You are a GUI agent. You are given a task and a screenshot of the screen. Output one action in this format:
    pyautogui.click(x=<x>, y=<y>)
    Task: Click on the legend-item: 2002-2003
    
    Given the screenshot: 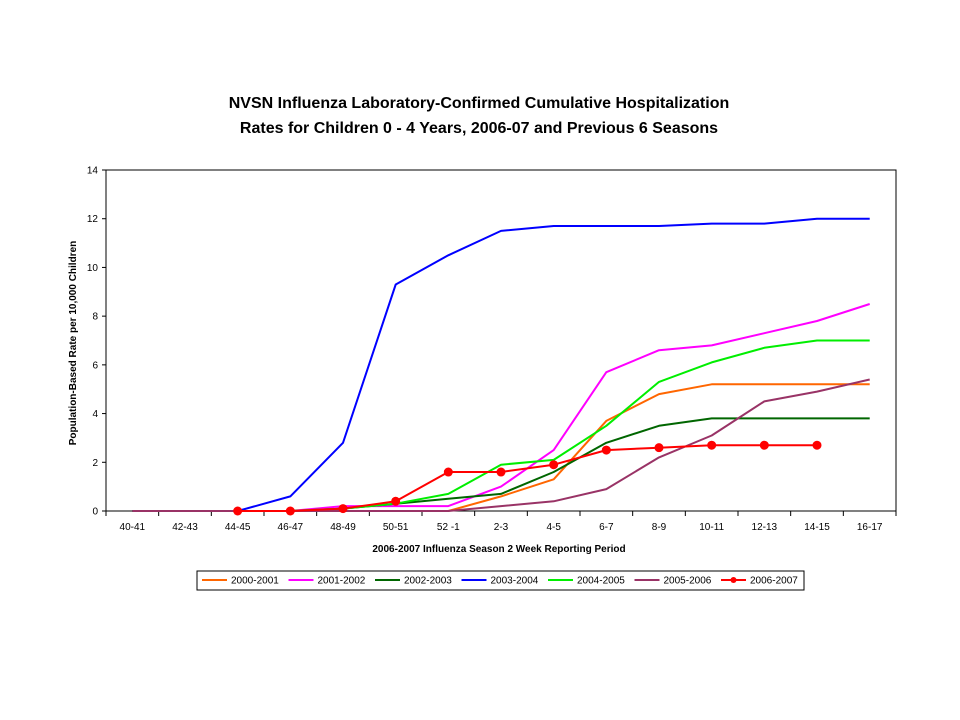 What is the action you would take?
    pyautogui.click(x=413, y=581)
    